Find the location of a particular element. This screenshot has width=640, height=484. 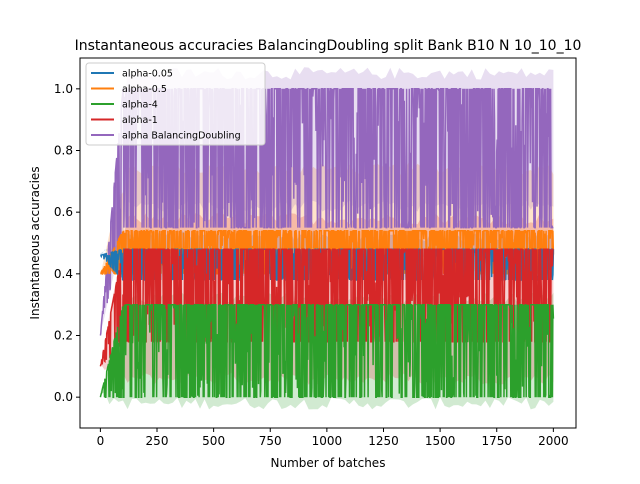

x-tick-label: 2000 is located at coordinates (553, 441).